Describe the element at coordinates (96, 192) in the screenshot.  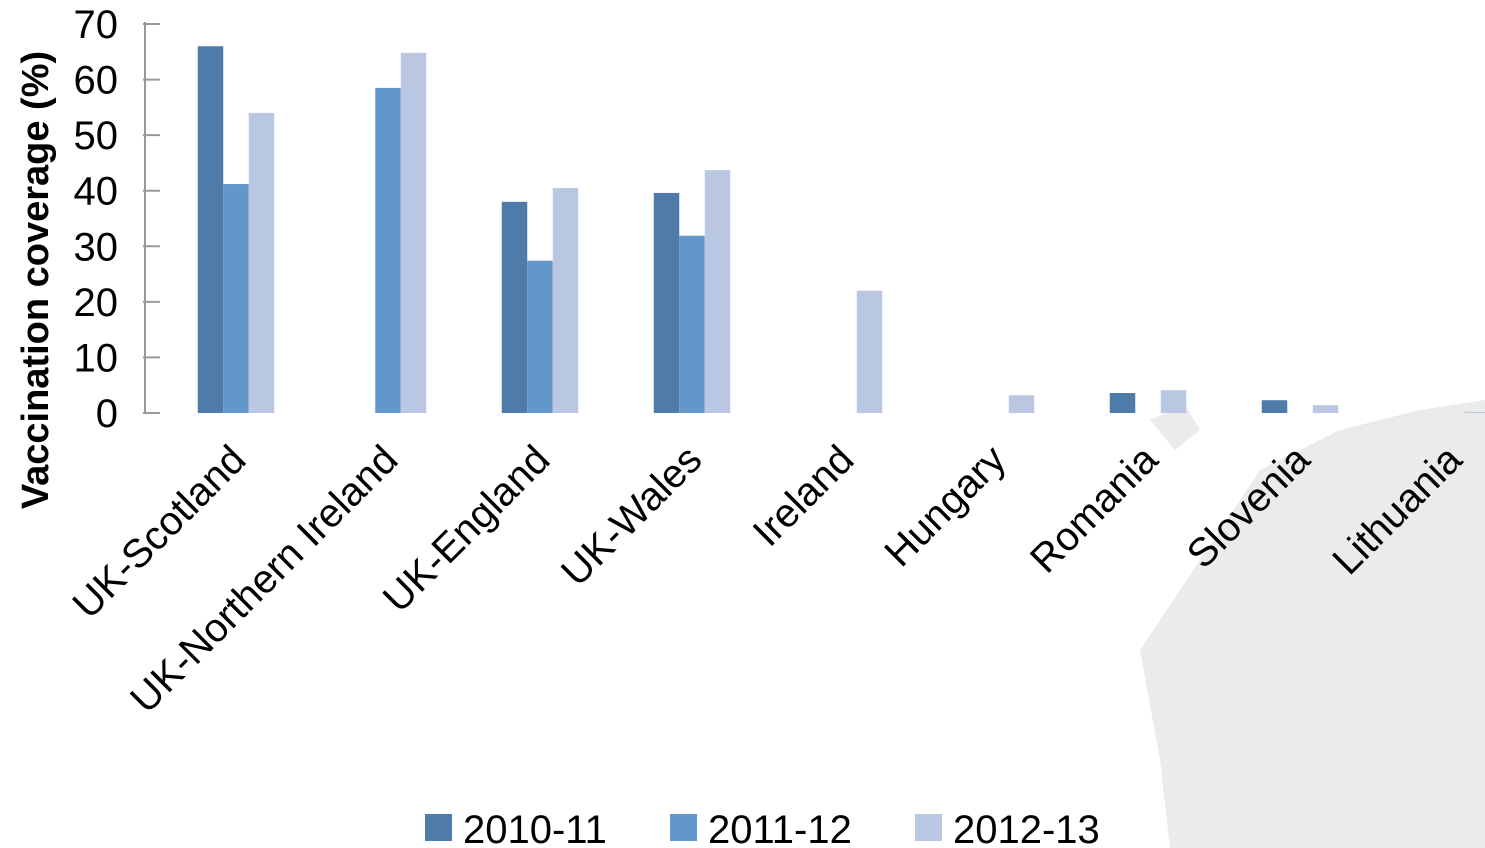
I see `y-tick-label: 40` at that location.